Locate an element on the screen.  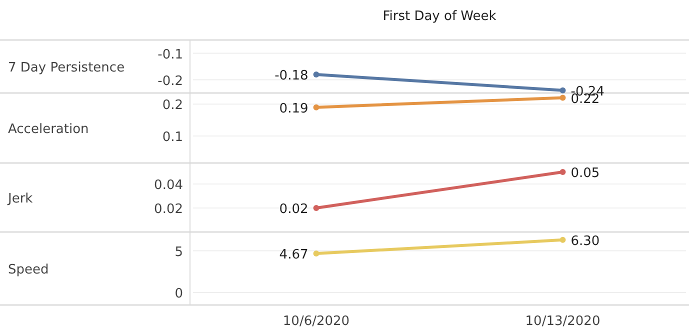
y-tick-label: 0 is located at coordinates (178, 294).